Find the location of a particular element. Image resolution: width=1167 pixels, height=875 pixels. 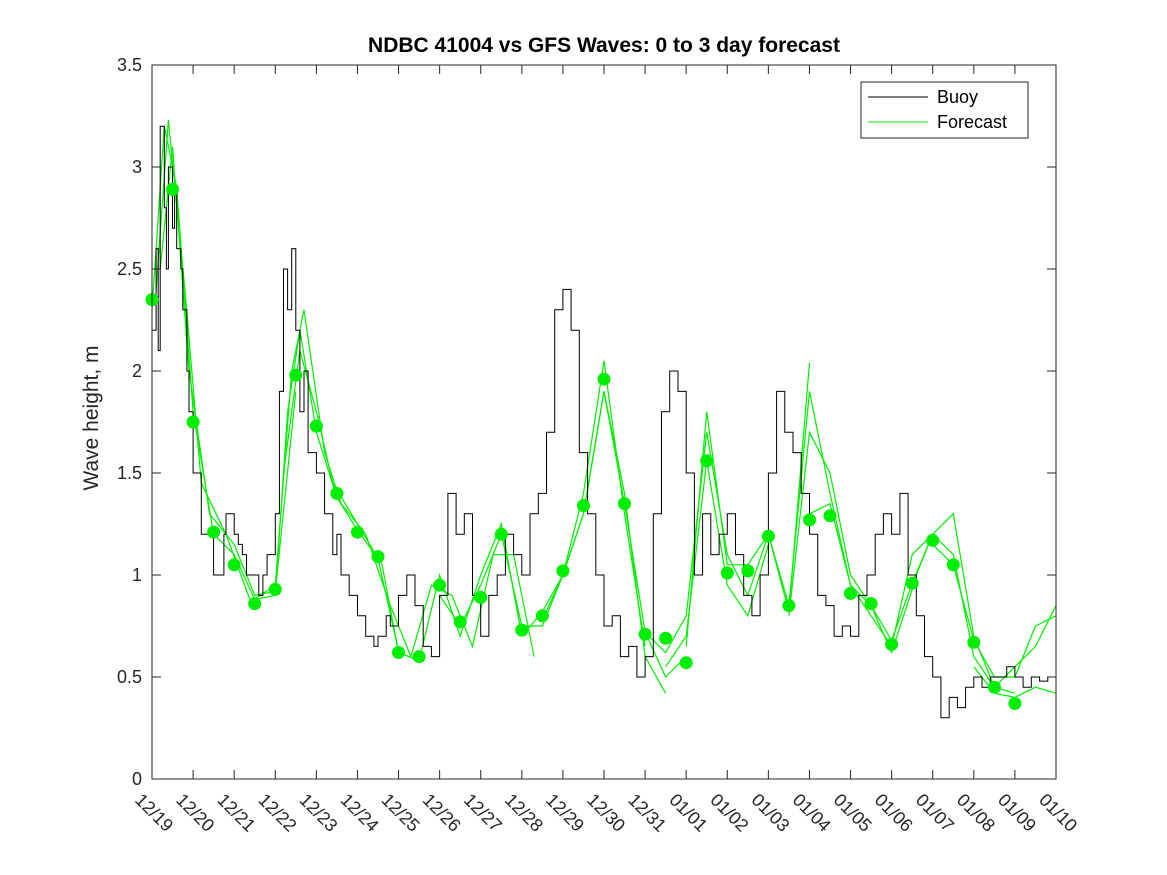

y-tick-label: 2.5 is located at coordinates (129, 269).